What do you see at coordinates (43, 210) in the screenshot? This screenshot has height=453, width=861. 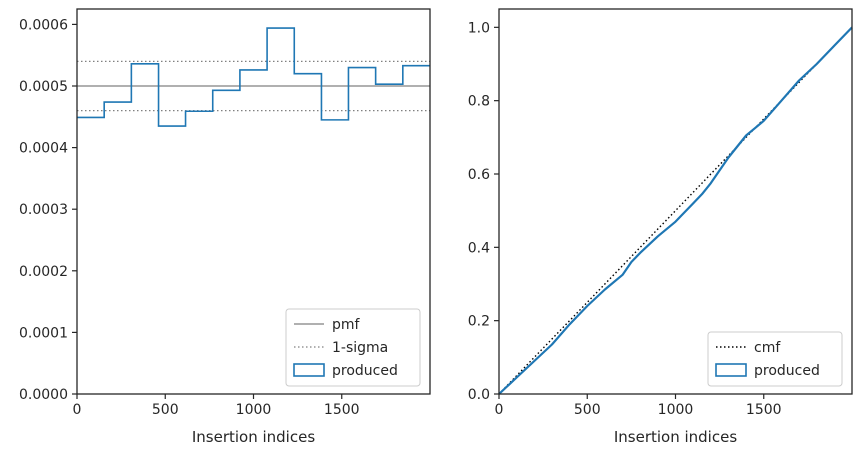 I see `y-tick-label: 0.0003` at bounding box center [43, 210].